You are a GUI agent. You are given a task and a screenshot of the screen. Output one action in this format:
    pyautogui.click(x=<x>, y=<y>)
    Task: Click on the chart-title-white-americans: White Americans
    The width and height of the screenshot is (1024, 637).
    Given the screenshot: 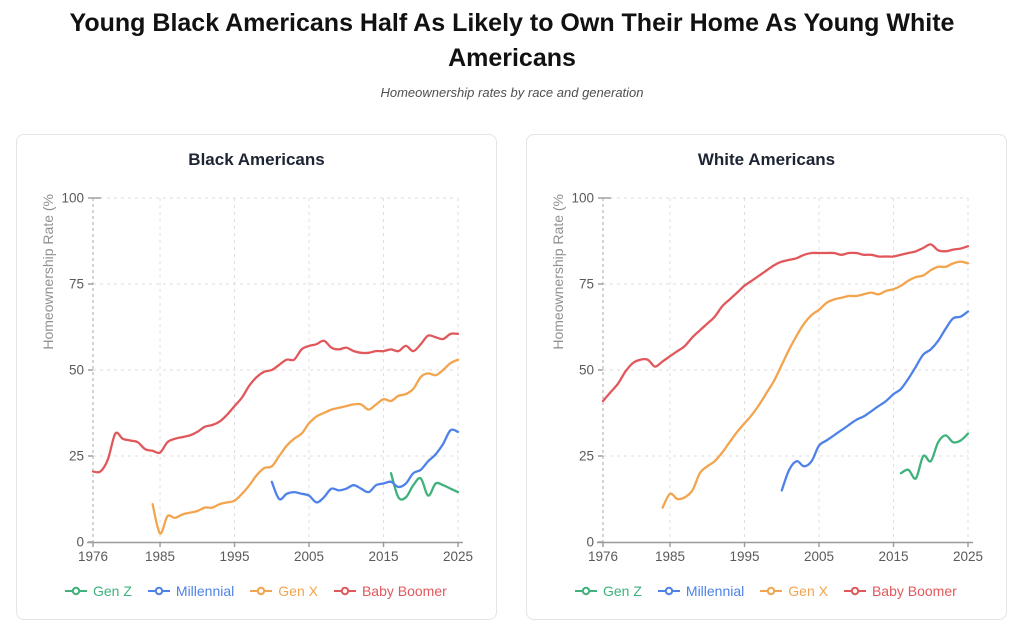 What is the action you would take?
    pyautogui.click(x=766, y=159)
    